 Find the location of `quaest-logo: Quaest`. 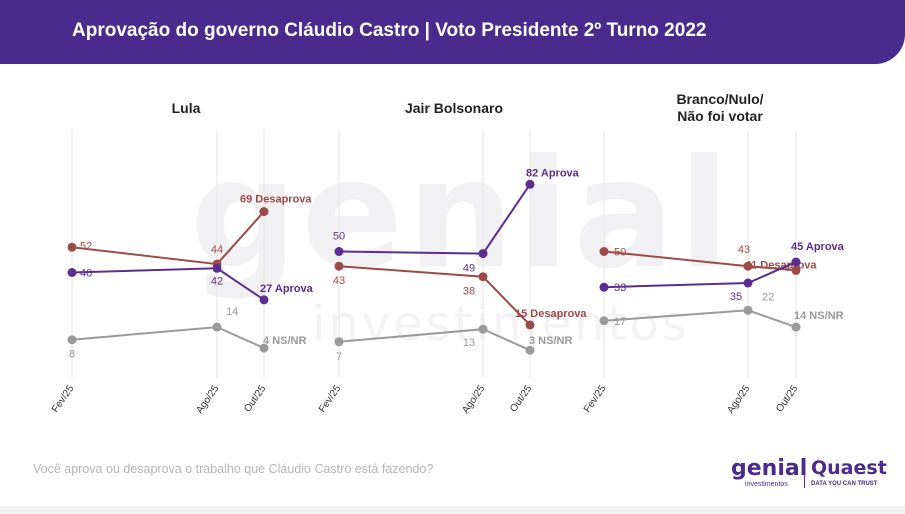

quaest-logo: Quaest is located at coordinates (849, 468).